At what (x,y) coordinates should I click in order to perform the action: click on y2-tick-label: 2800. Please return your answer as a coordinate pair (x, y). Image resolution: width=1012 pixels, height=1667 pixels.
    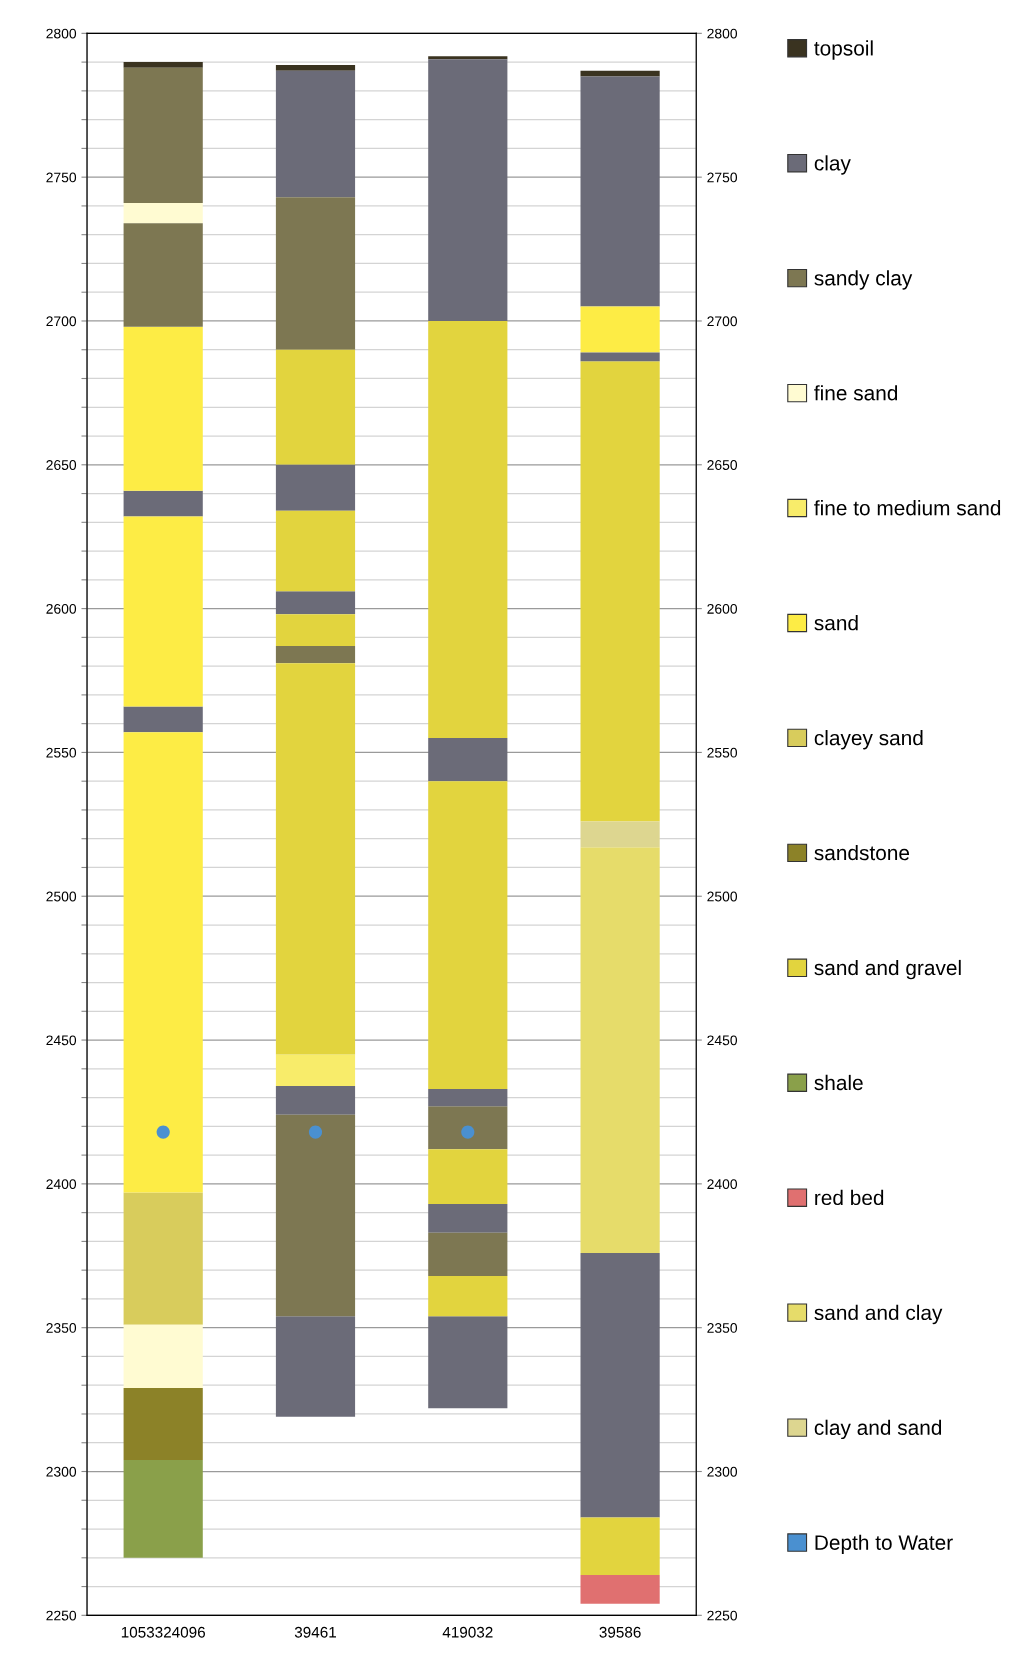
    Looking at the image, I should click on (722, 33).